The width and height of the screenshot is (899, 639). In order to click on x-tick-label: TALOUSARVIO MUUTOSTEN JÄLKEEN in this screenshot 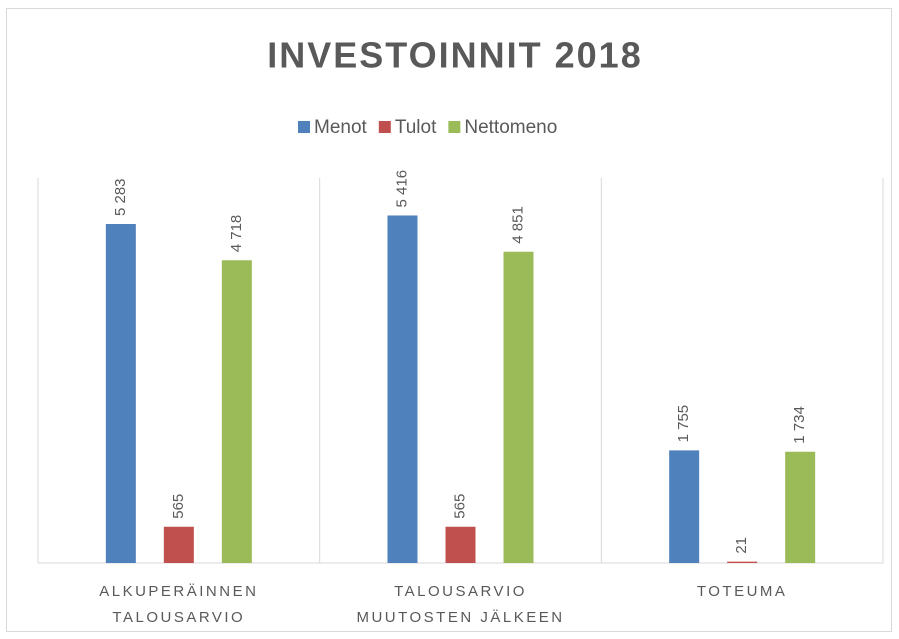, I will do `click(460, 604)`.